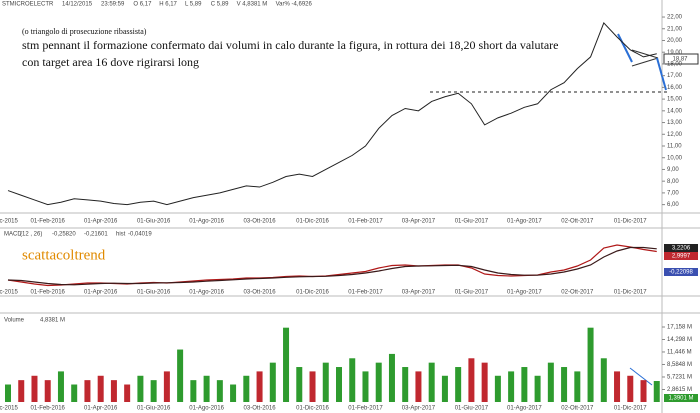 Image resolution: width=700 pixels, height=413 pixels. I want to click on y-tick-label: 17,00, so click(675, 76).